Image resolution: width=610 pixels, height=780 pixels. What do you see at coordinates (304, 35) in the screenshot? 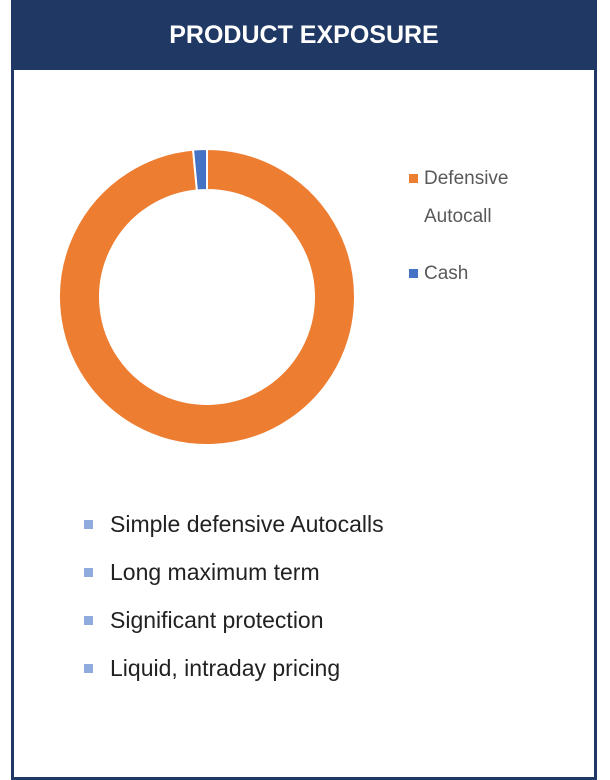
I see `panel-title: PRODUCT EXPOSURE` at bounding box center [304, 35].